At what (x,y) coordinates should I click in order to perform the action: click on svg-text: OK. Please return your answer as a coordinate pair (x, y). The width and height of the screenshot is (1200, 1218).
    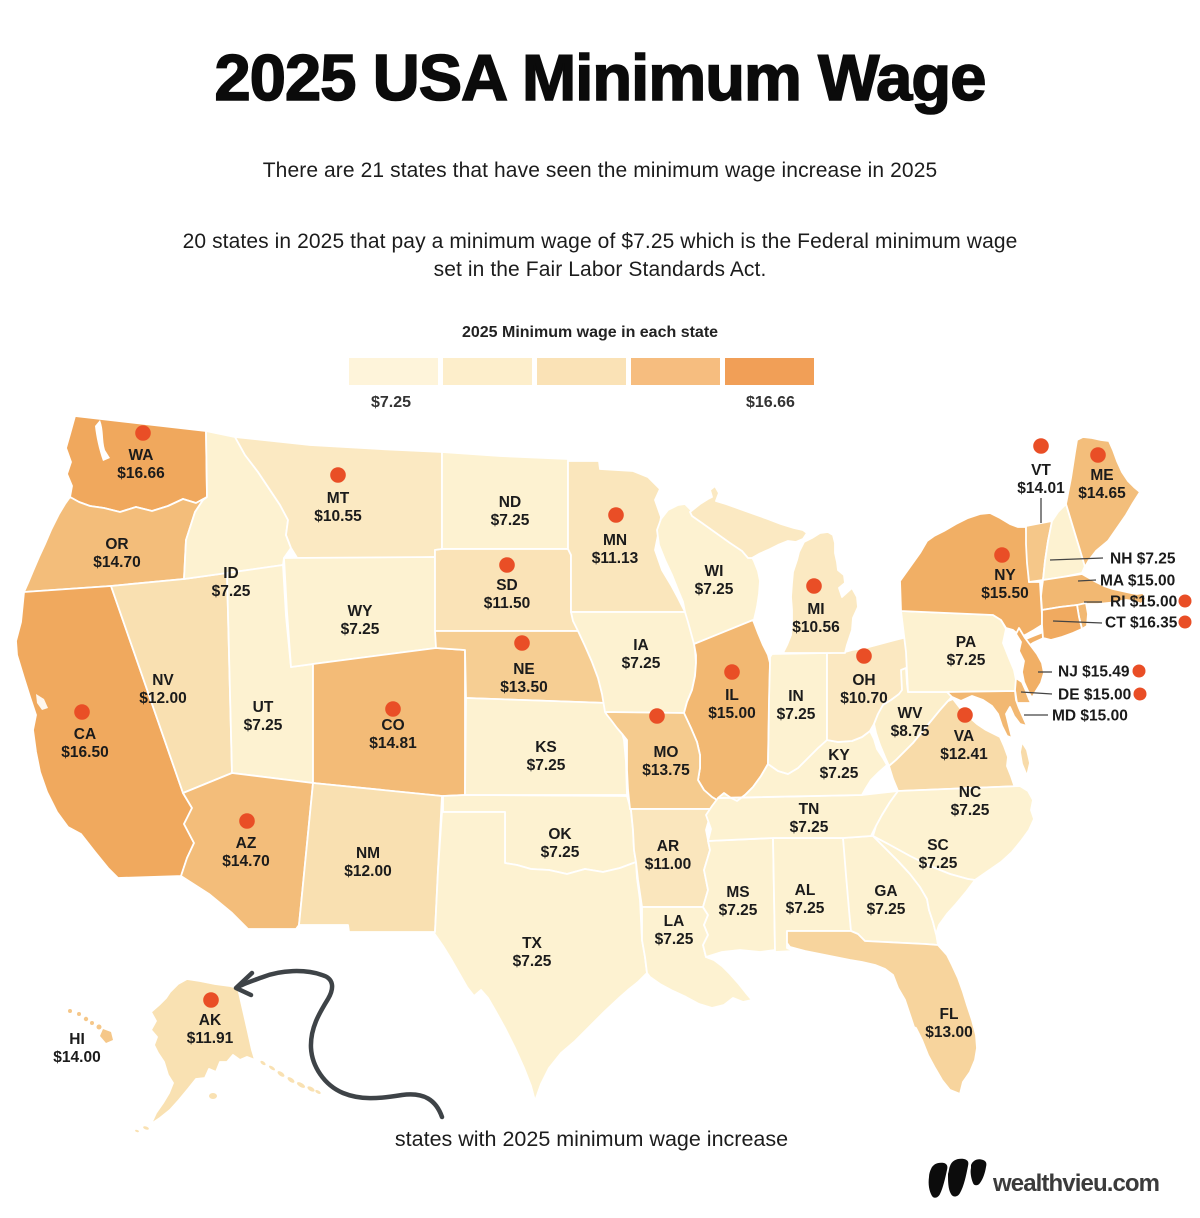
    Looking at the image, I should click on (560, 834).